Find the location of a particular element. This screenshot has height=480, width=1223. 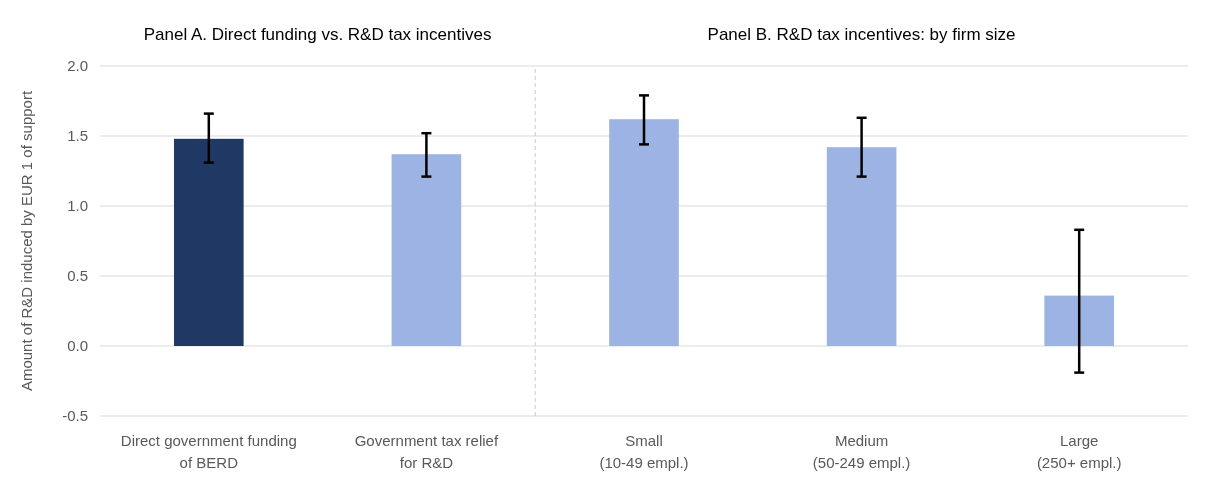

x-tick-label: Medium (50-249 empl.) is located at coordinates (861, 451).